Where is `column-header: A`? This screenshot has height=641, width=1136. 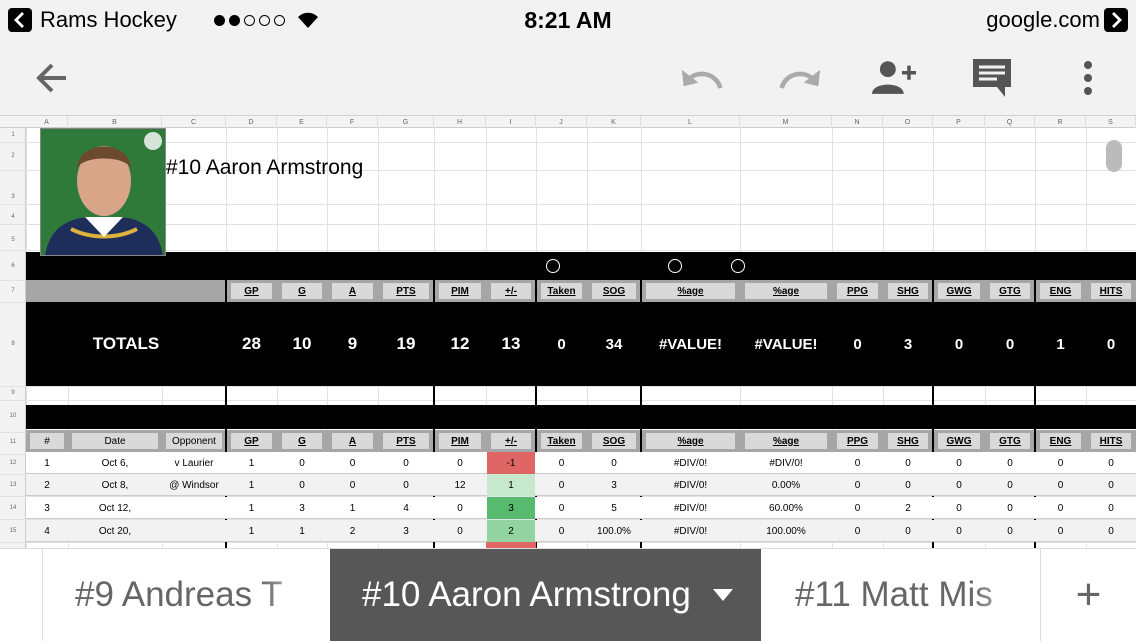 column-header: A is located at coordinates (47, 122).